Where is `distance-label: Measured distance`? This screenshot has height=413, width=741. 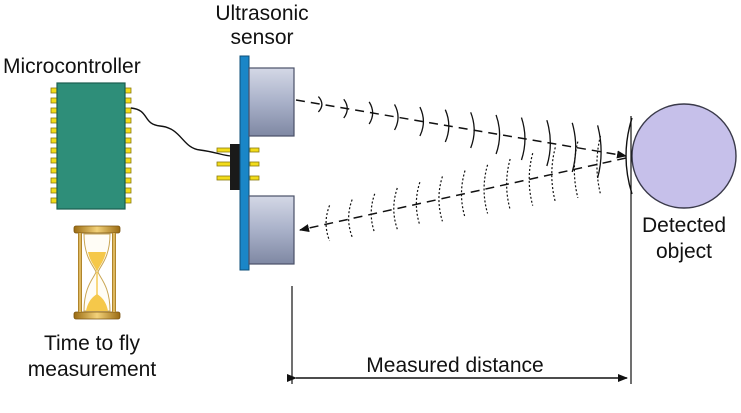 distance-label: Measured distance is located at coordinates (454, 365).